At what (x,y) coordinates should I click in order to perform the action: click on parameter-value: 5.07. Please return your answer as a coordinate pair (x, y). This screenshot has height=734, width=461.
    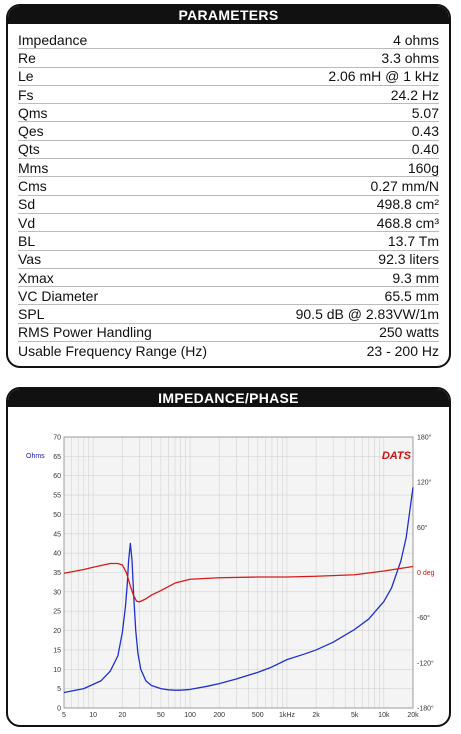
    Looking at the image, I should click on (425, 112).